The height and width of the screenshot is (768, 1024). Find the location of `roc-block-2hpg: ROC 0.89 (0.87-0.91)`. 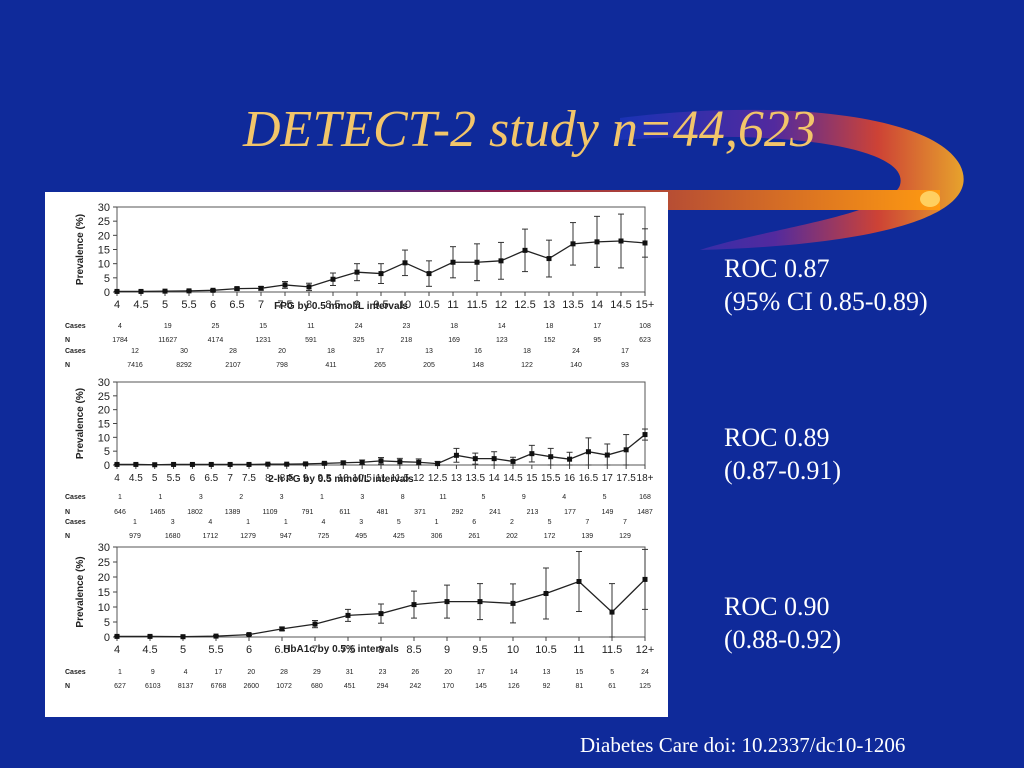

roc-block-2hpg: ROC 0.89 (0.87-0.91) is located at coordinates (782, 454).